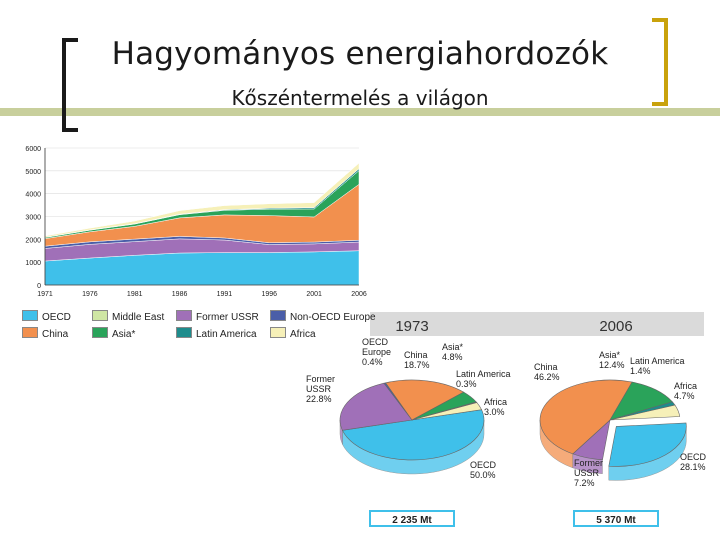 The height and width of the screenshot is (540, 720). I want to click on legend-label: Latin America, so click(226, 334).